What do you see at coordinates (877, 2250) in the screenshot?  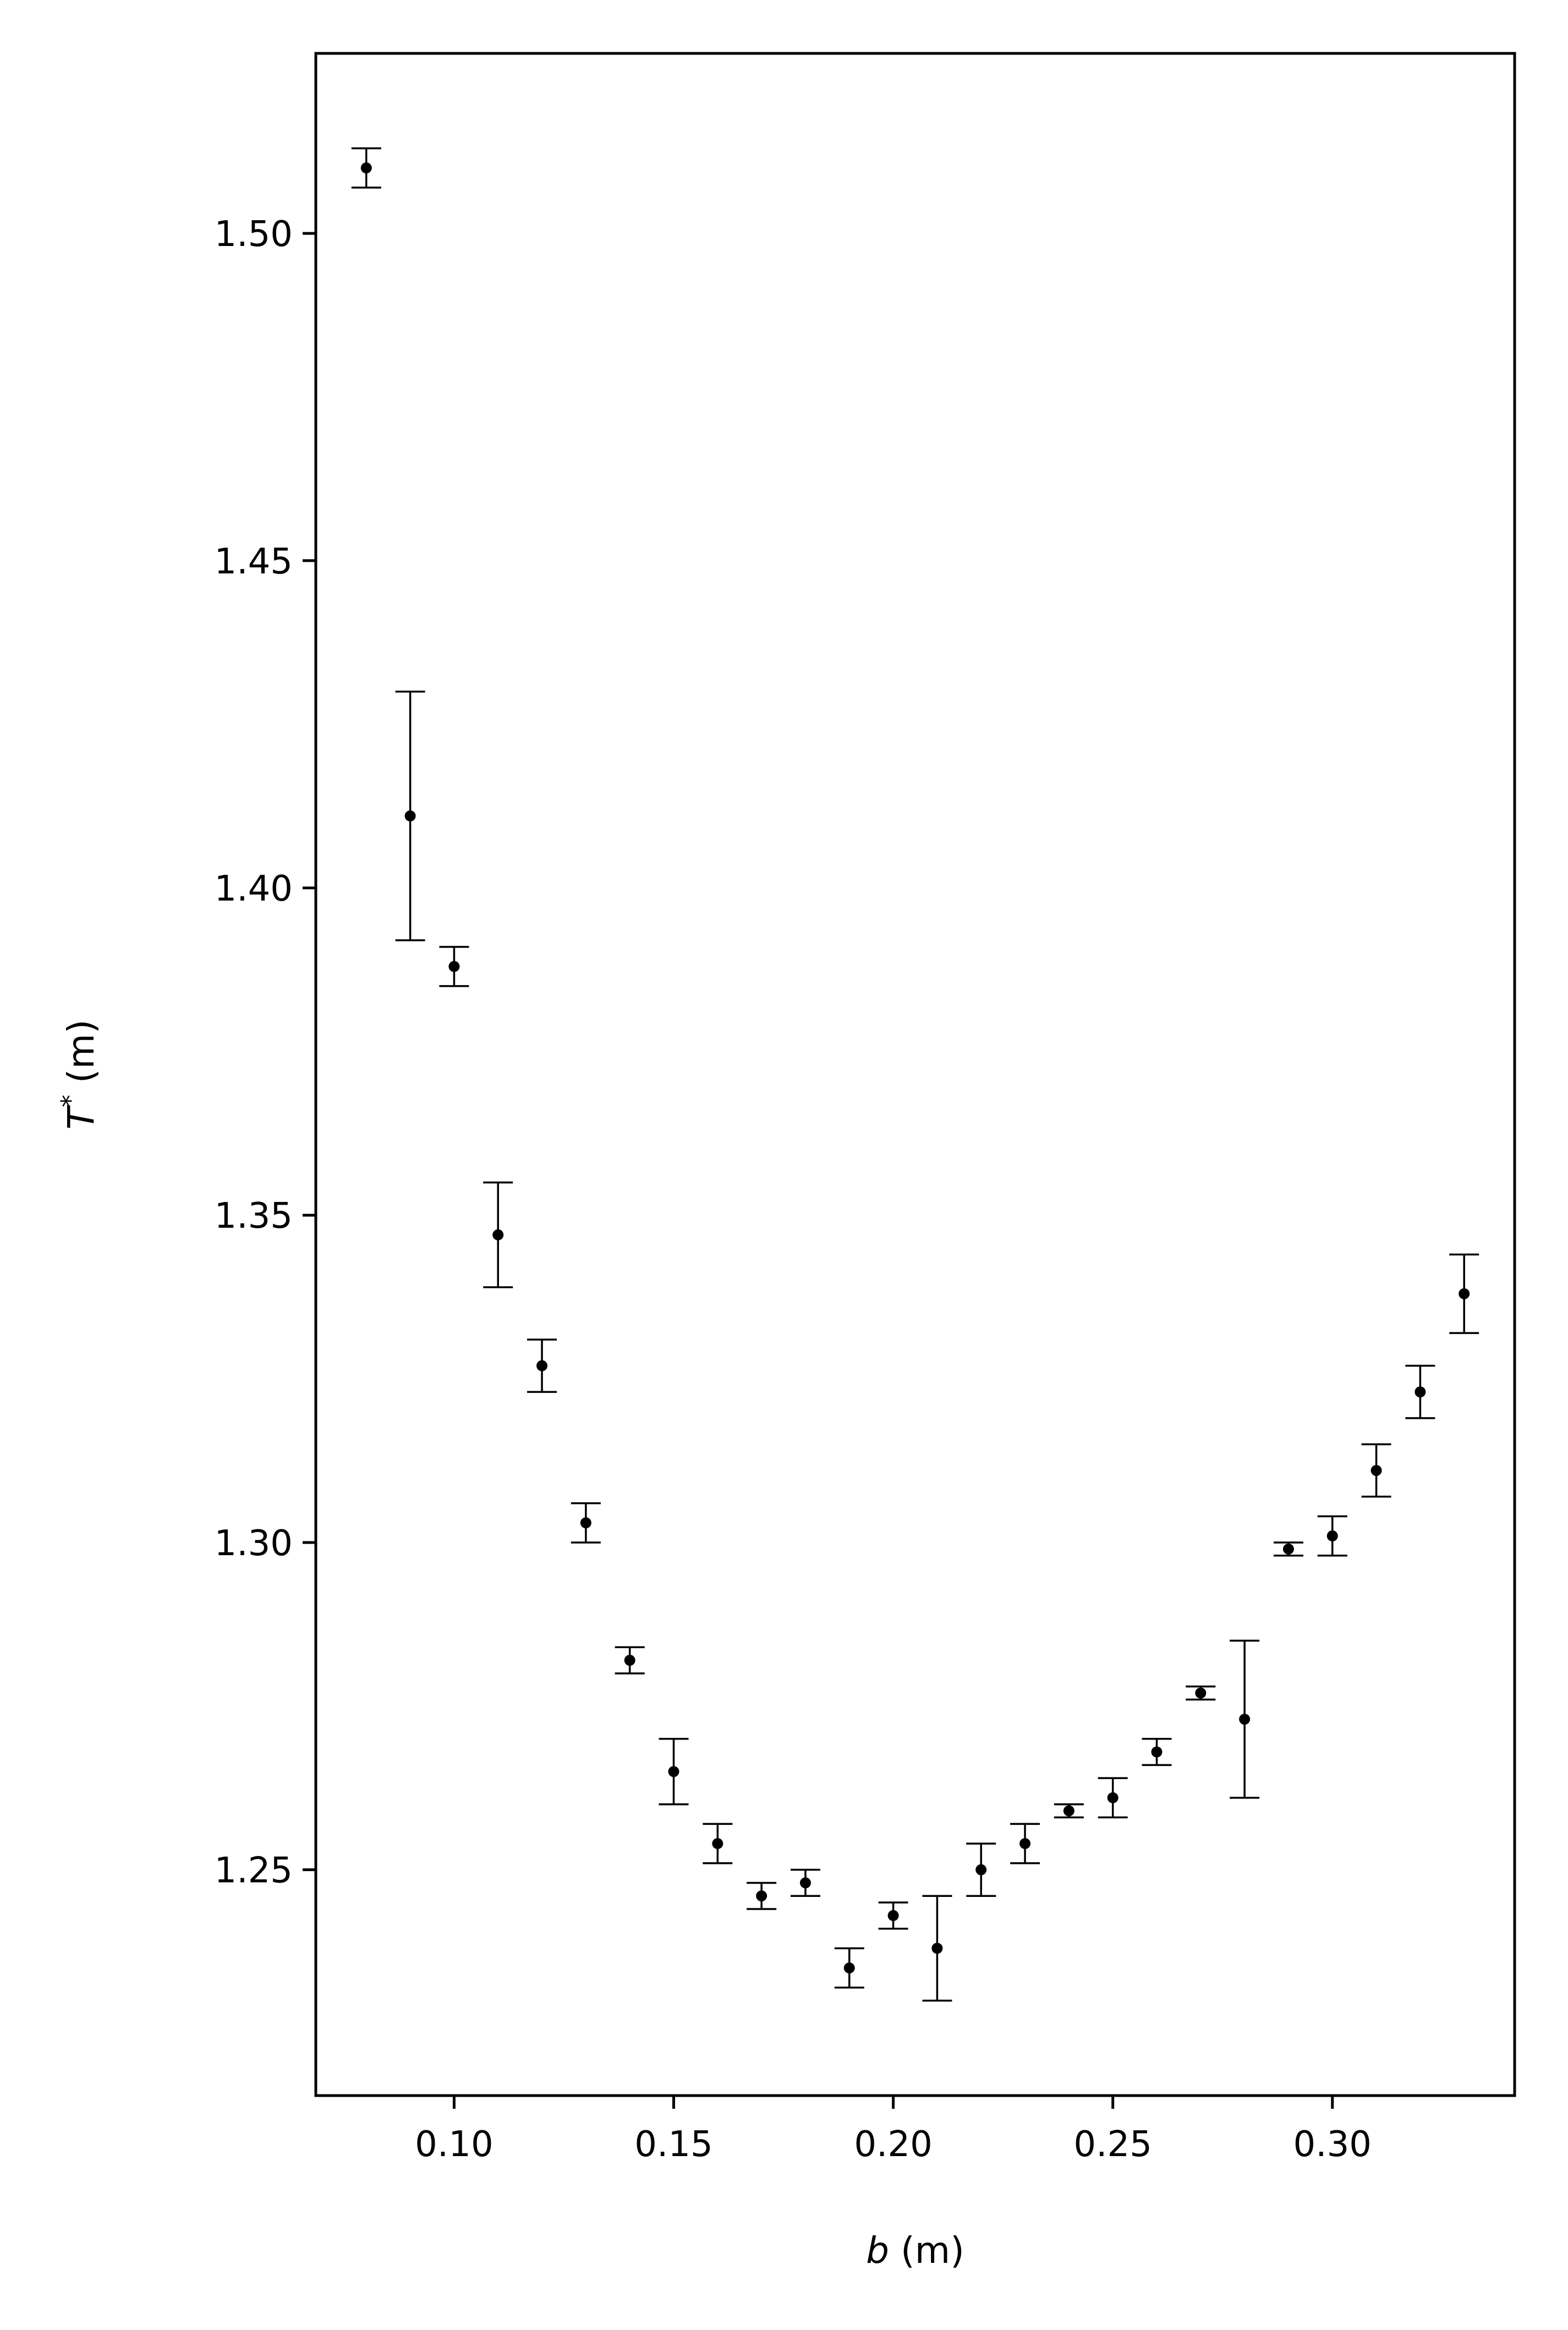 I see `x-axis-symbol: b` at bounding box center [877, 2250].